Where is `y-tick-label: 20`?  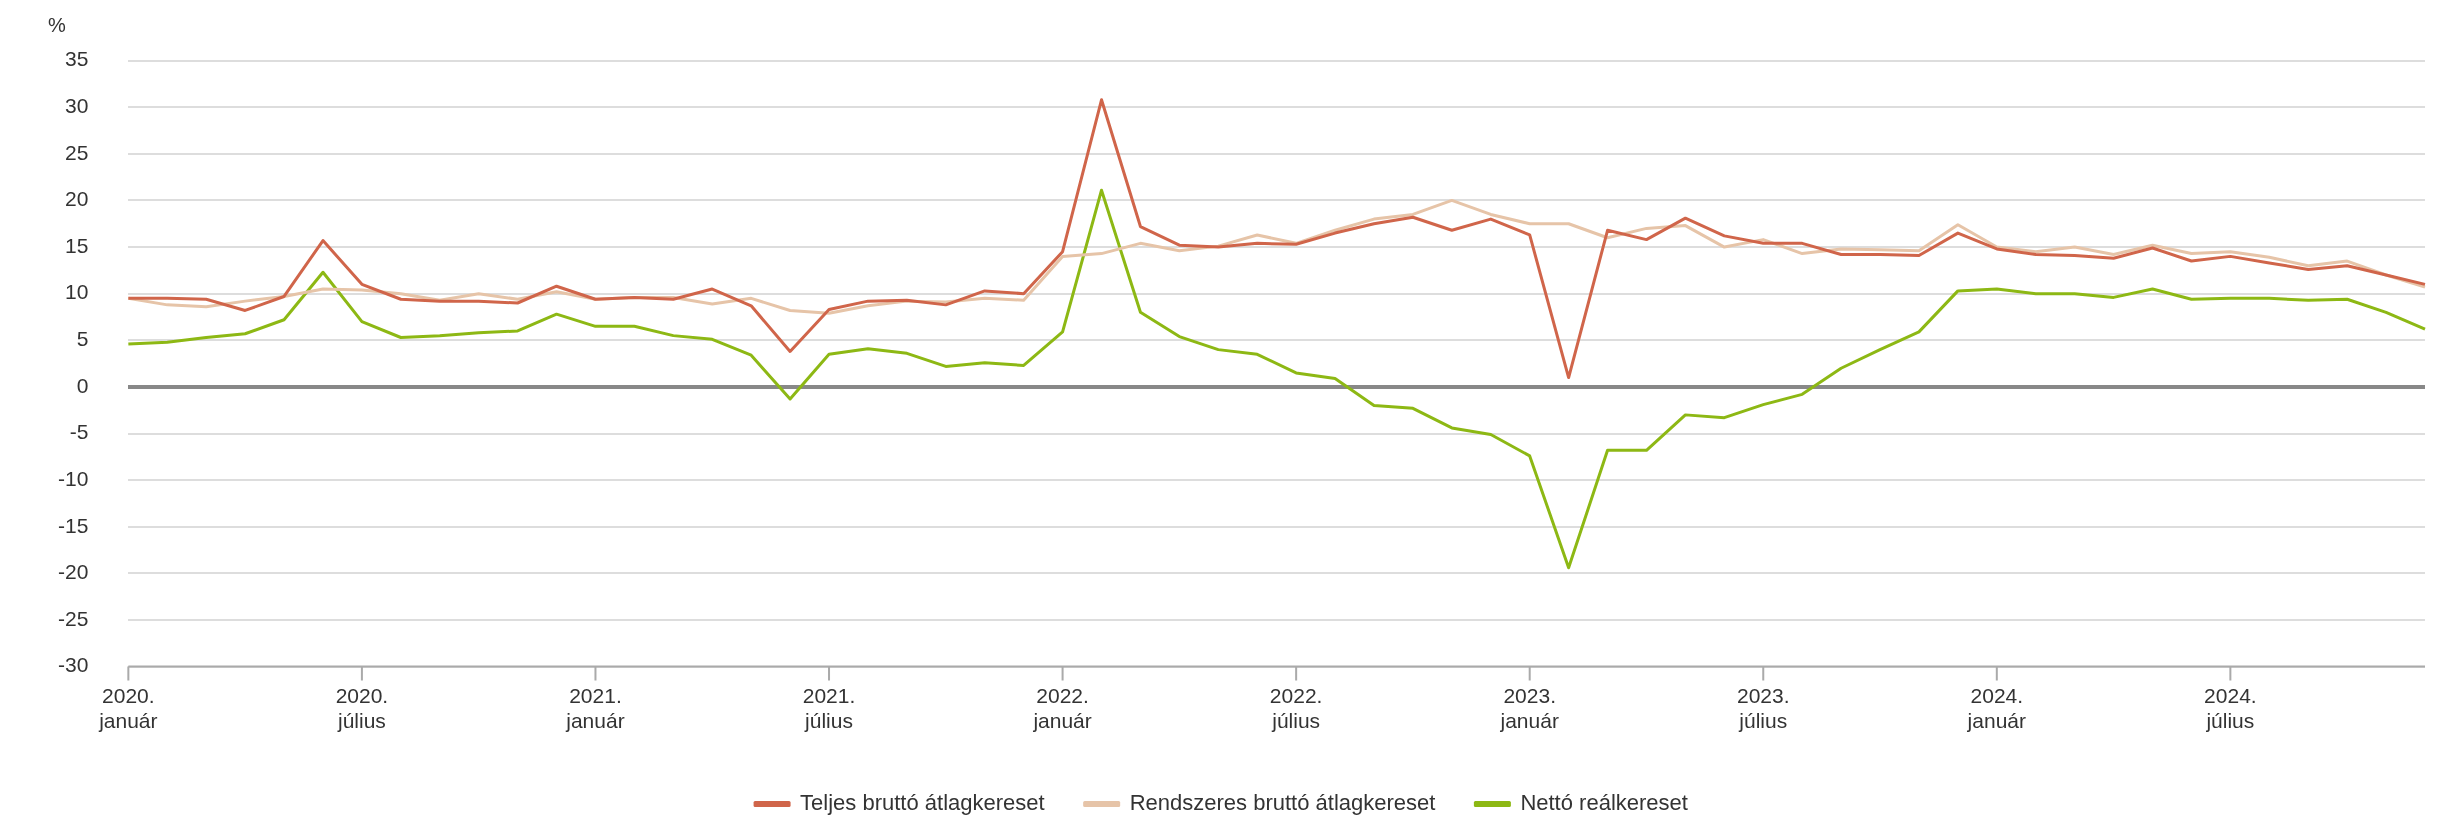
y-tick-label: 20 is located at coordinates (76, 199).